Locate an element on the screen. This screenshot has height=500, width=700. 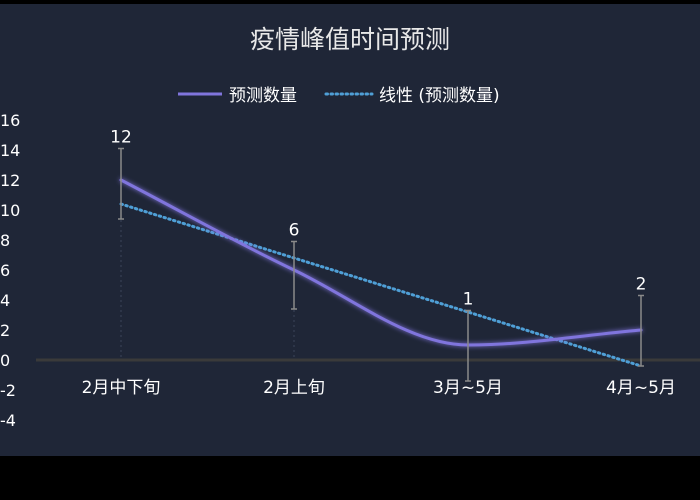
y-tick-label: 14 is located at coordinates (10, 150).